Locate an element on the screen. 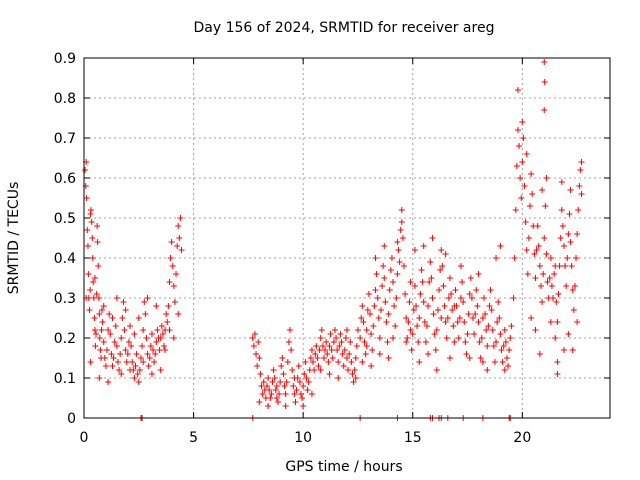 The width and height of the screenshot is (640, 480). x-tick-label: 15 is located at coordinates (413, 438).